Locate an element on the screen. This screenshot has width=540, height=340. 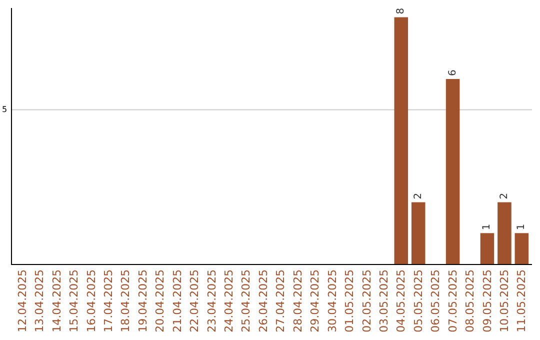
x-tick-label: 06.05.2025 is located at coordinates (435, 300).